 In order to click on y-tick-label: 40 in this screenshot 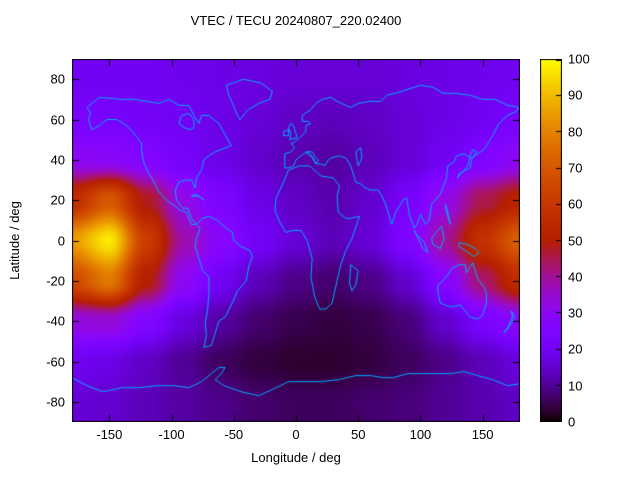, I will do `click(57, 160)`.